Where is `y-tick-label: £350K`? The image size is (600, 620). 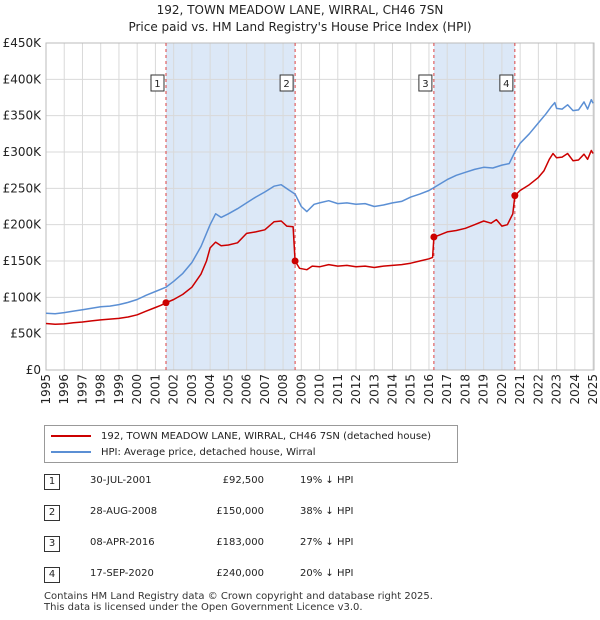
y-tick-label: £350K is located at coordinates (23, 116).